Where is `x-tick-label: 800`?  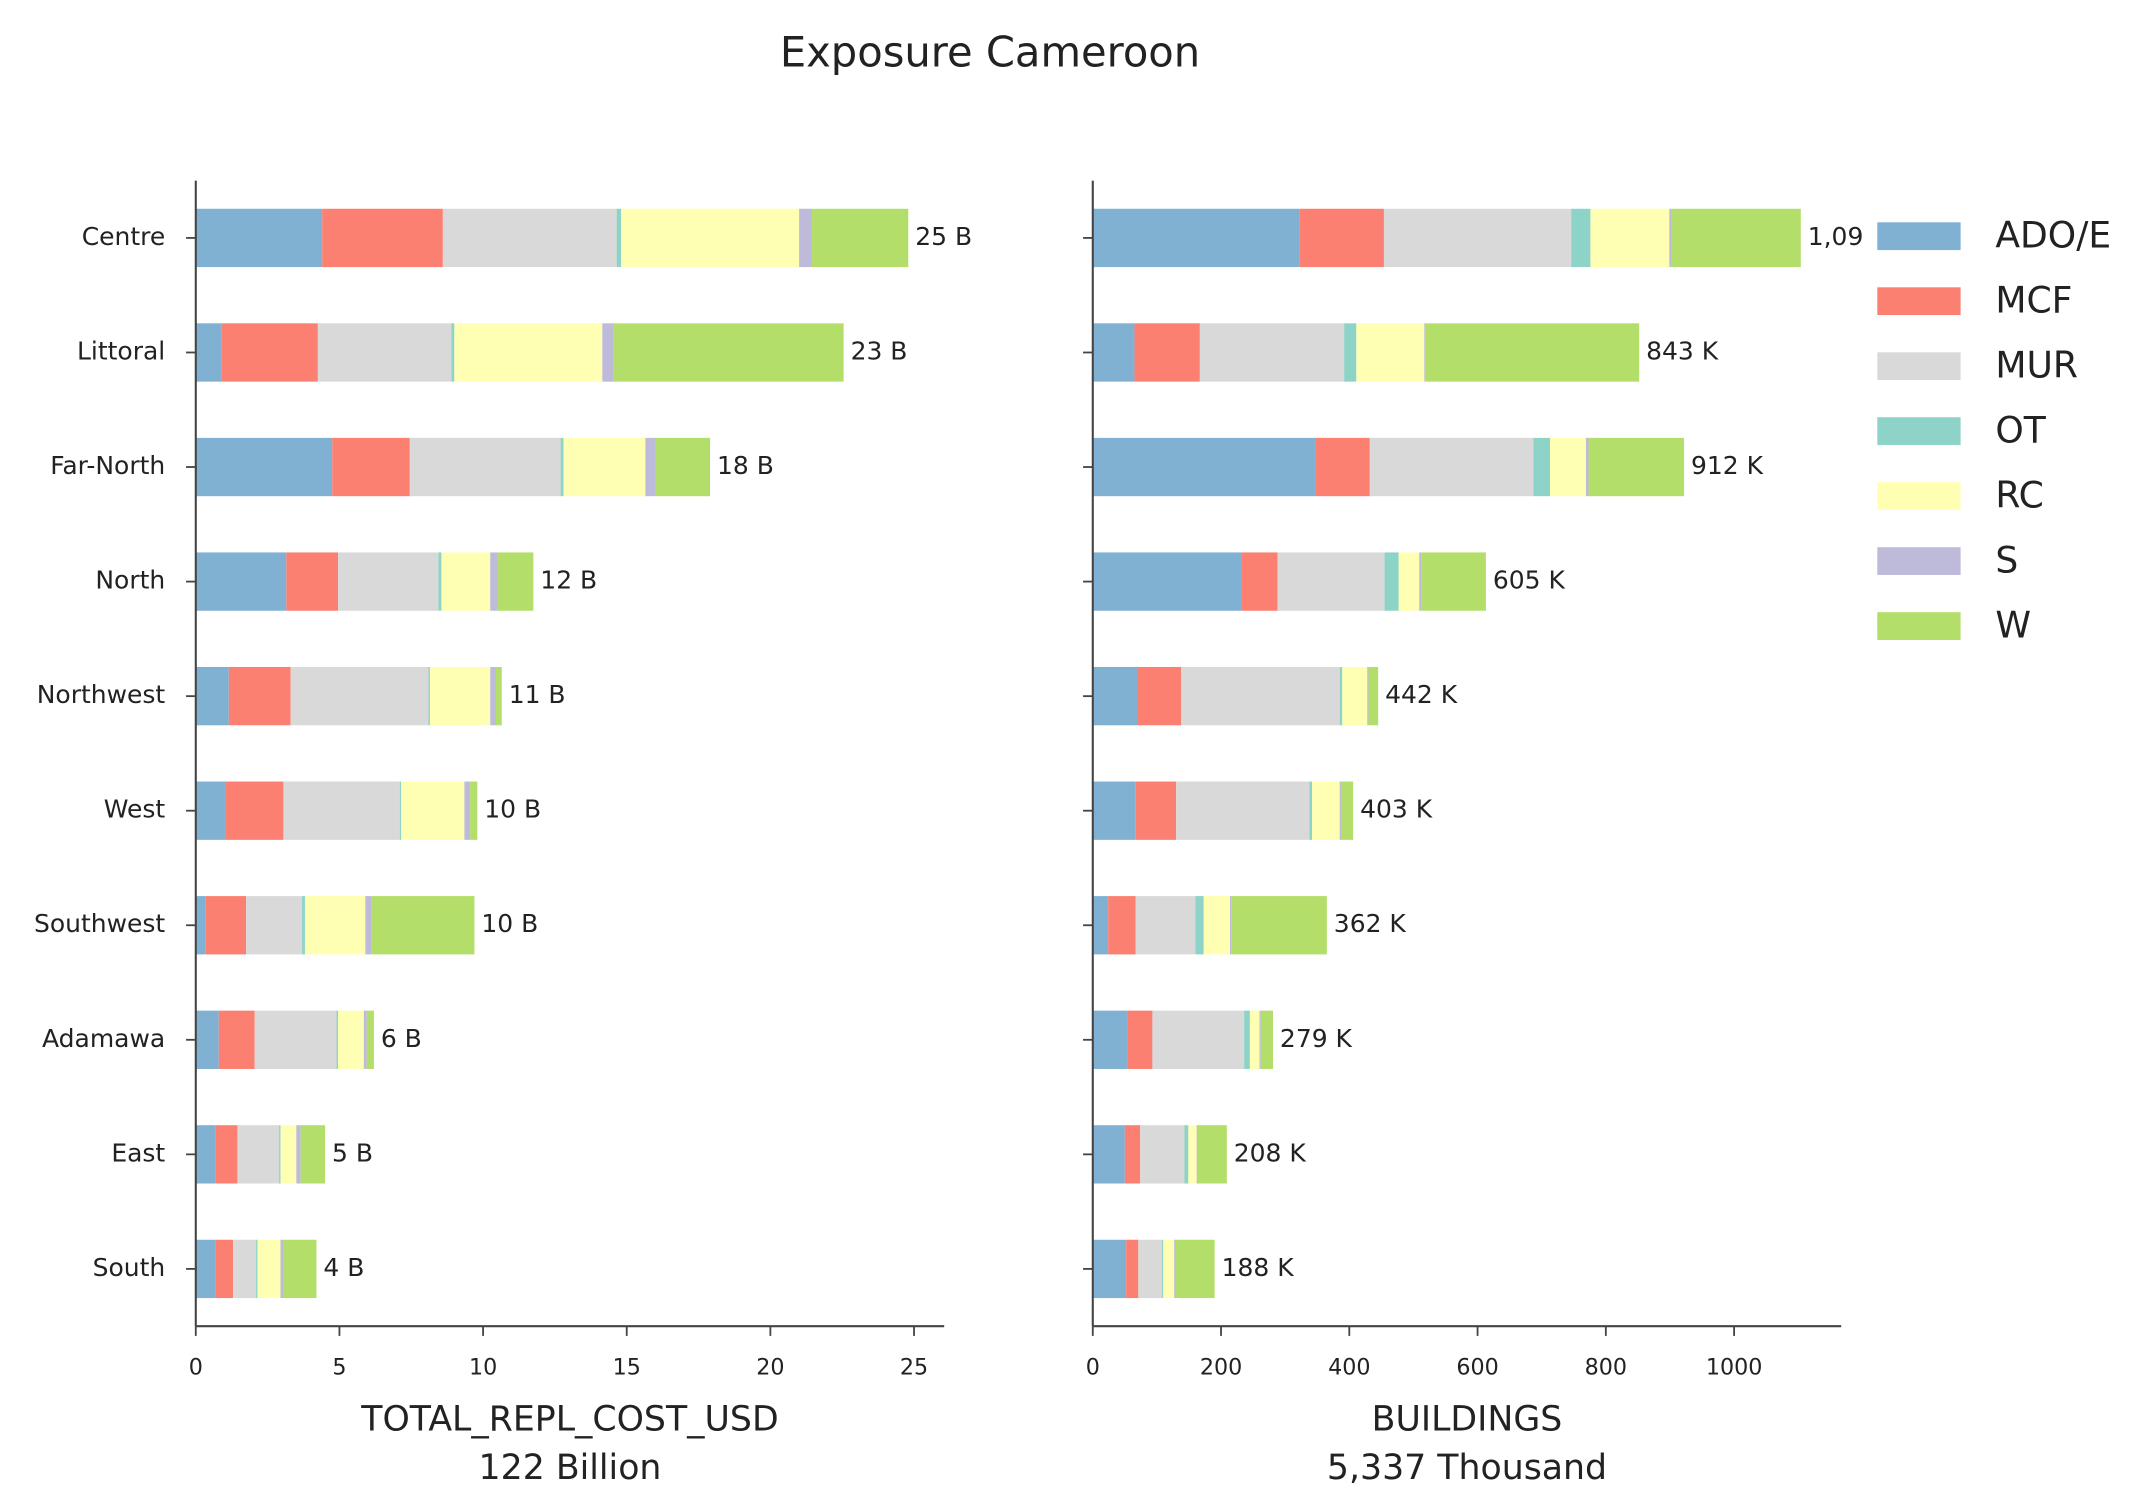
x-tick-label: 800 is located at coordinates (1606, 1367).